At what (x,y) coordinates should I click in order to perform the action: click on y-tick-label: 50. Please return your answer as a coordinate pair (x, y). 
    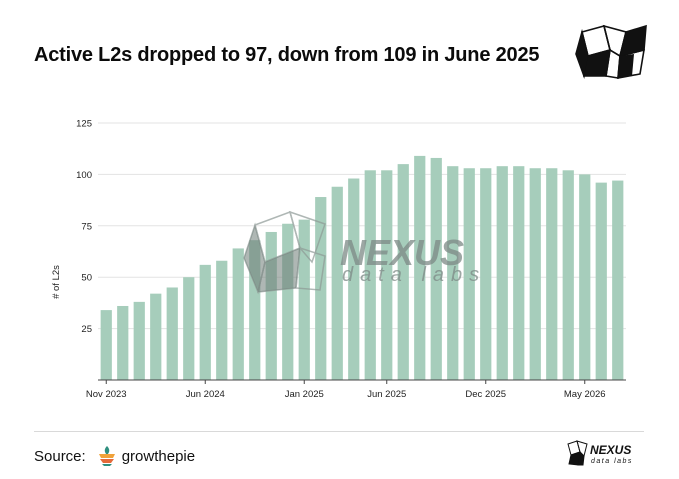
    Looking at the image, I should click on (86, 278).